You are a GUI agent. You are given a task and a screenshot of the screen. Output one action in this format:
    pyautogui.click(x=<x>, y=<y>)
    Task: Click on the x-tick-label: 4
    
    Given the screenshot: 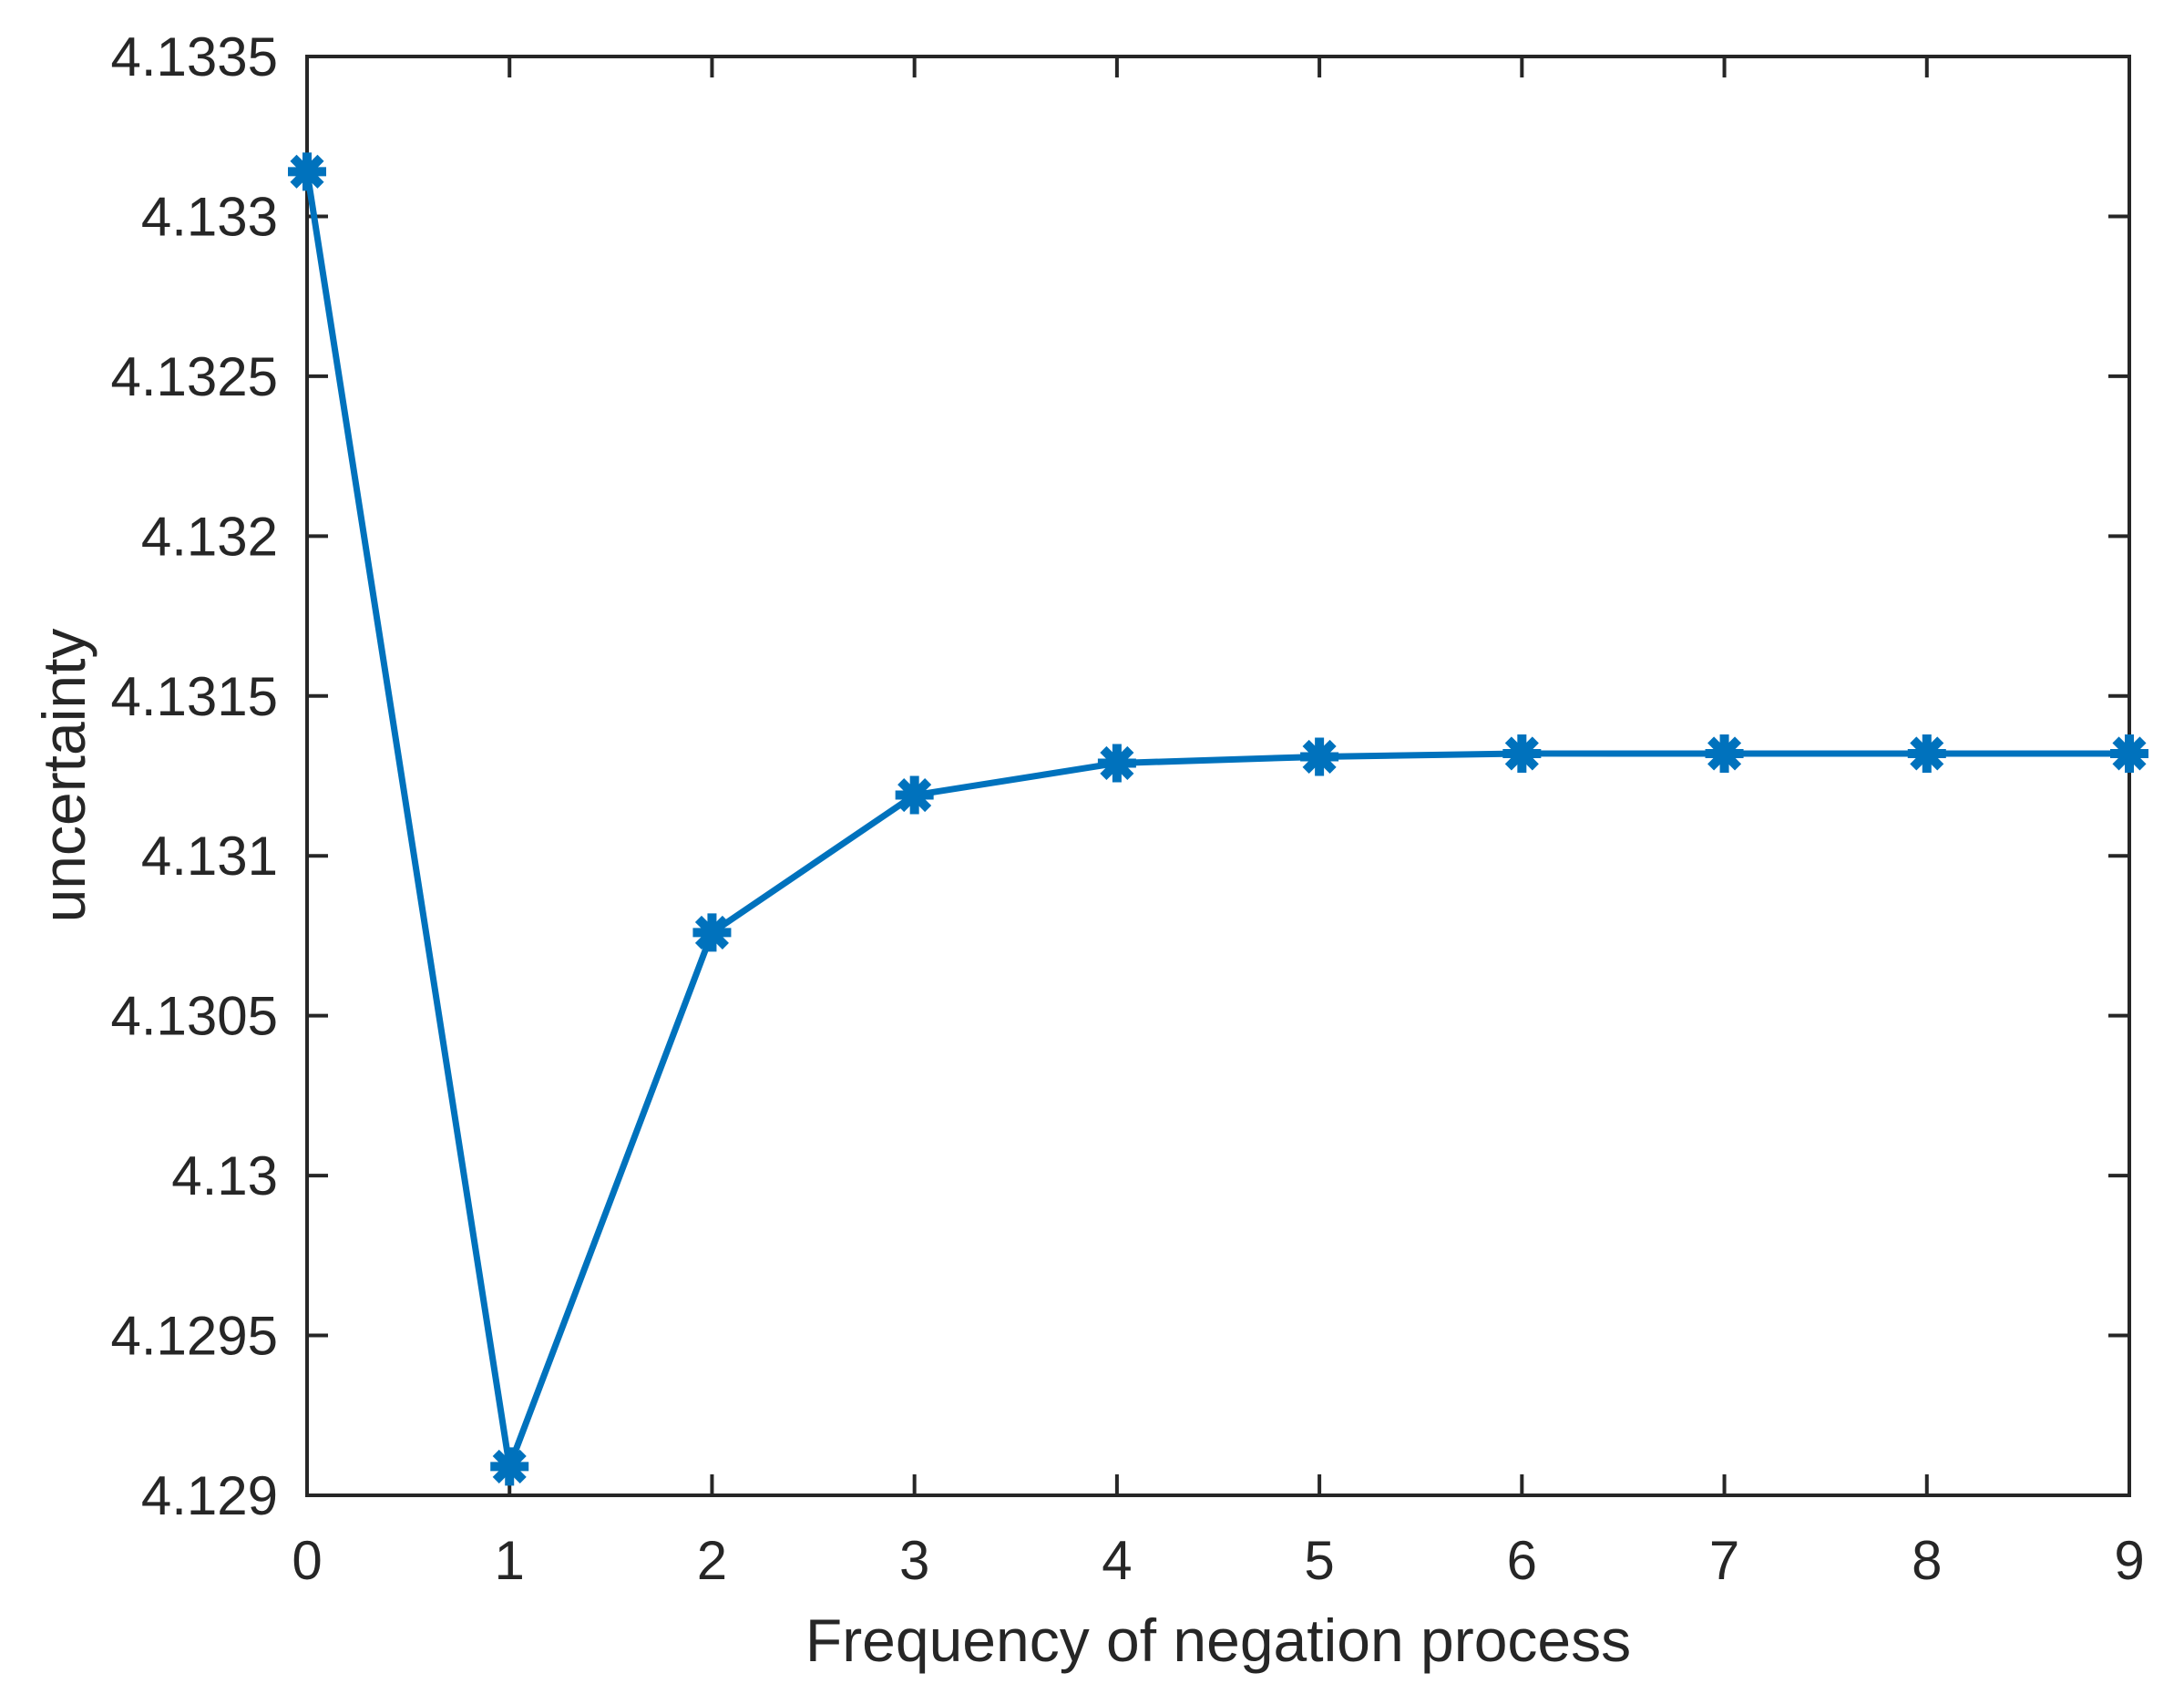 What is the action you would take?
    pyautogui.click(x=1117, y=1560)
    